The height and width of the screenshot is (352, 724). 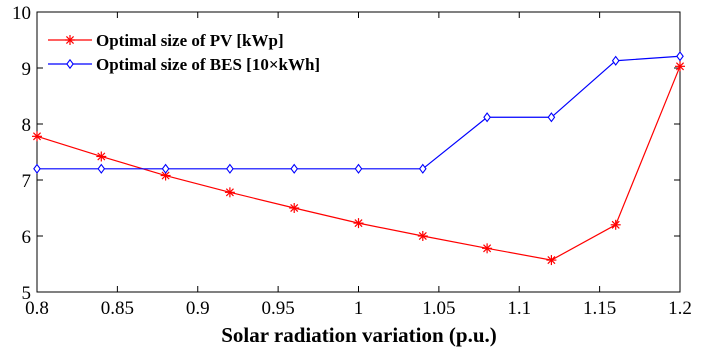 I want to click on y-tick-label: 6, so click(x=27, y=237).